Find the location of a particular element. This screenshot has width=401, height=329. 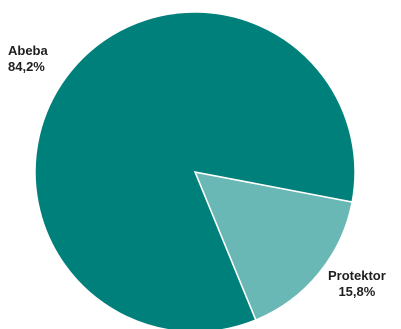

slice-value-protektor: 15,8% is located at coordinates (357, 291).